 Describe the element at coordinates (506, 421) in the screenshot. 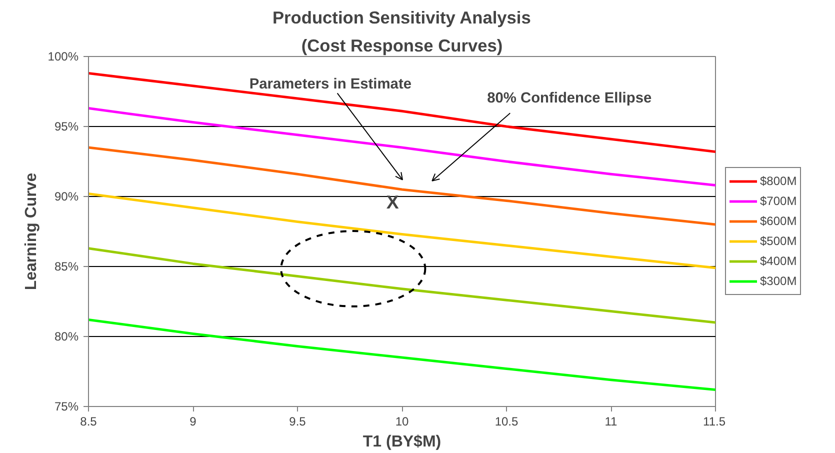

I see `x-tick-label: 10.5` at that location.